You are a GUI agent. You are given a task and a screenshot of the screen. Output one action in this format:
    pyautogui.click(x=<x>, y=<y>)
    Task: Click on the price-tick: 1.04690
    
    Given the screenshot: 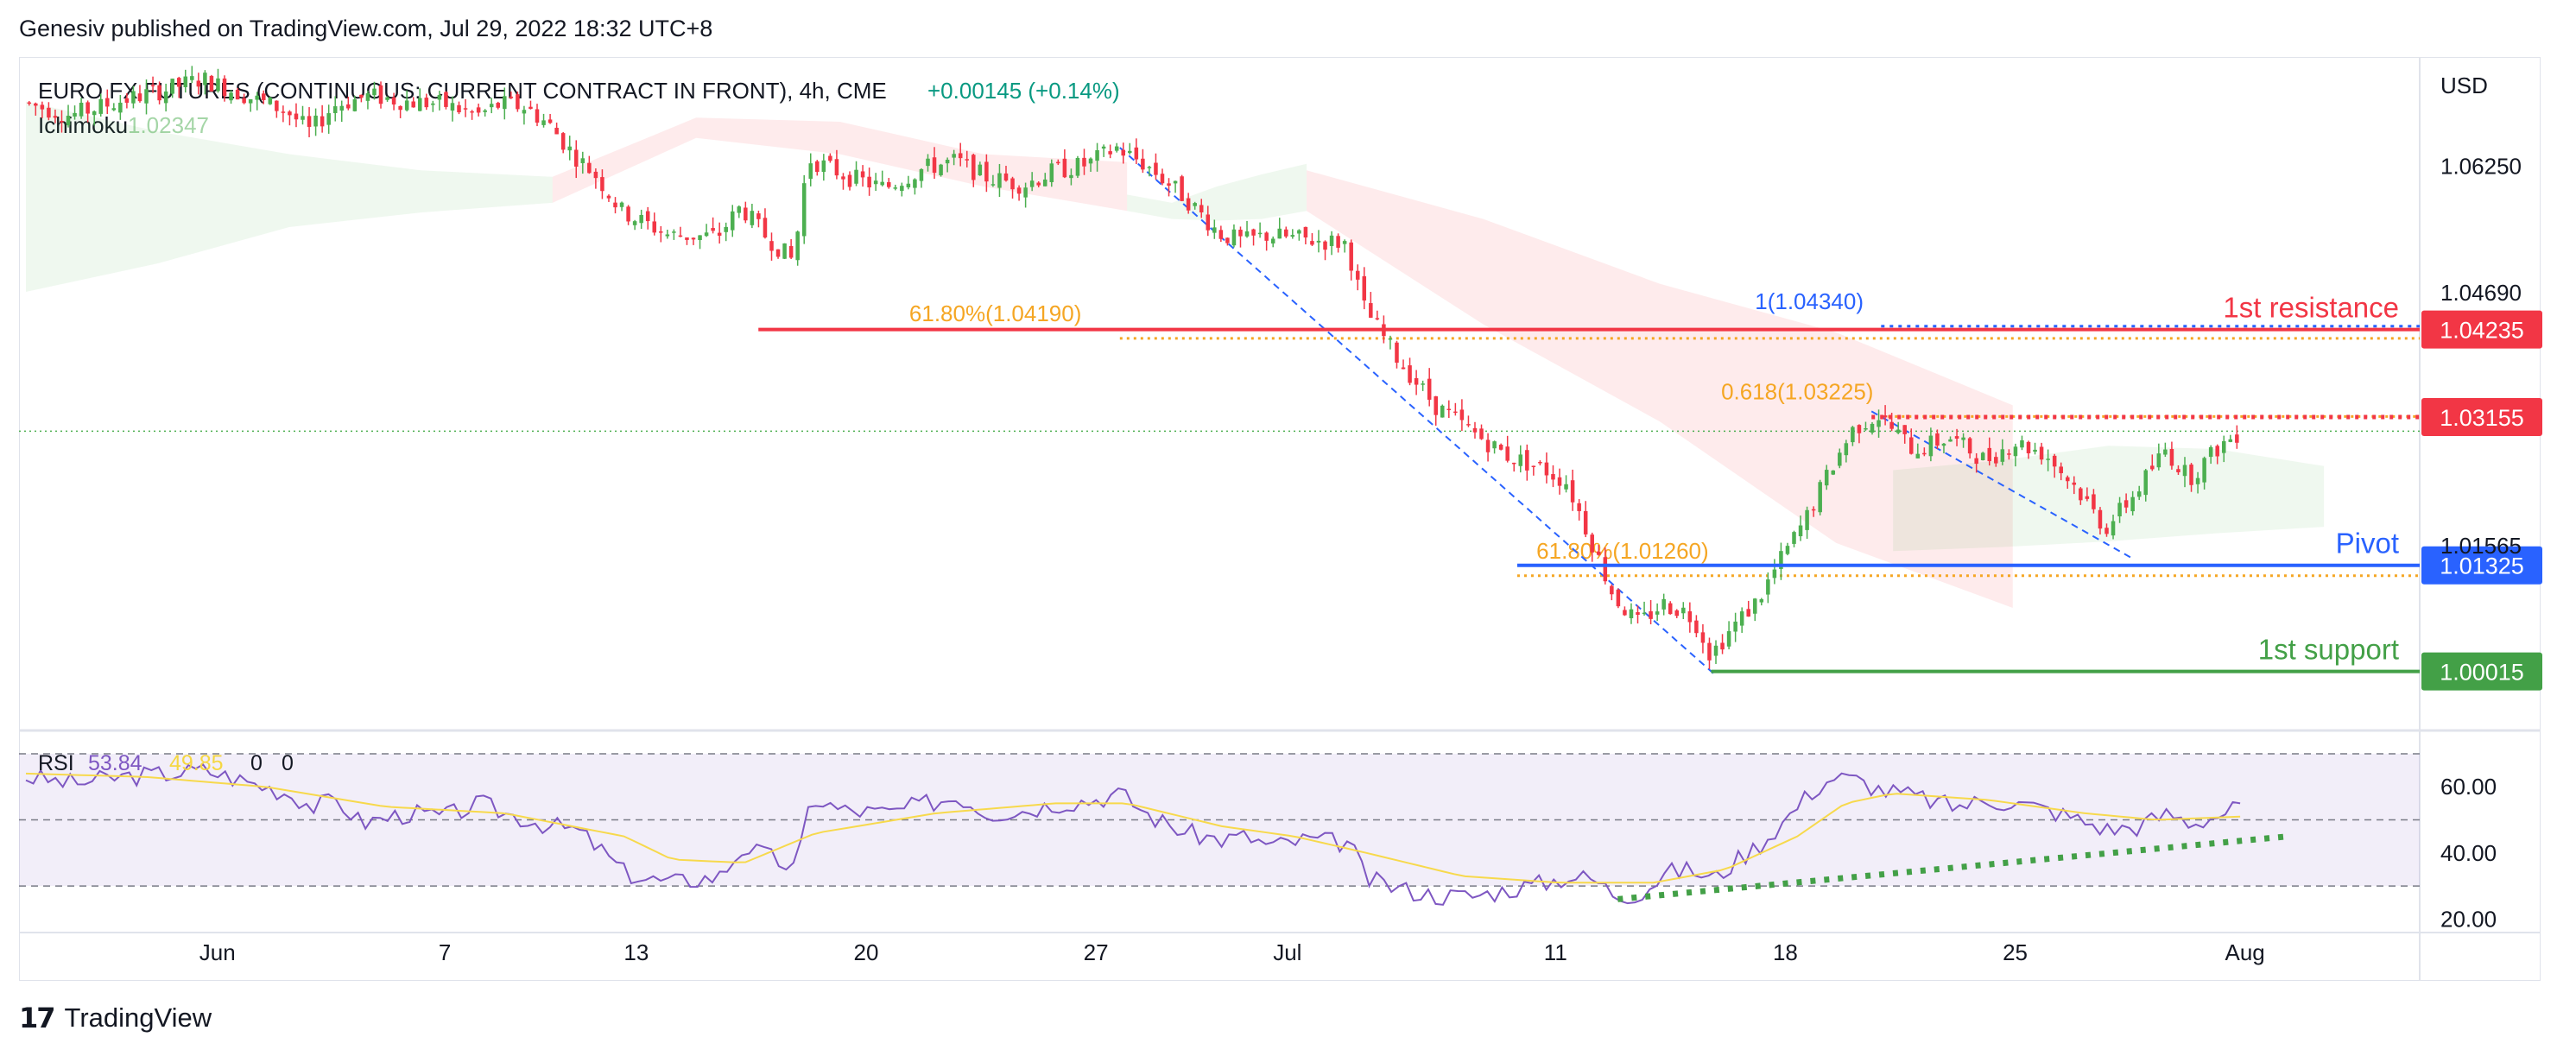 What is the action you would take?
    pyautogui.click(x=2481, y=293)
    